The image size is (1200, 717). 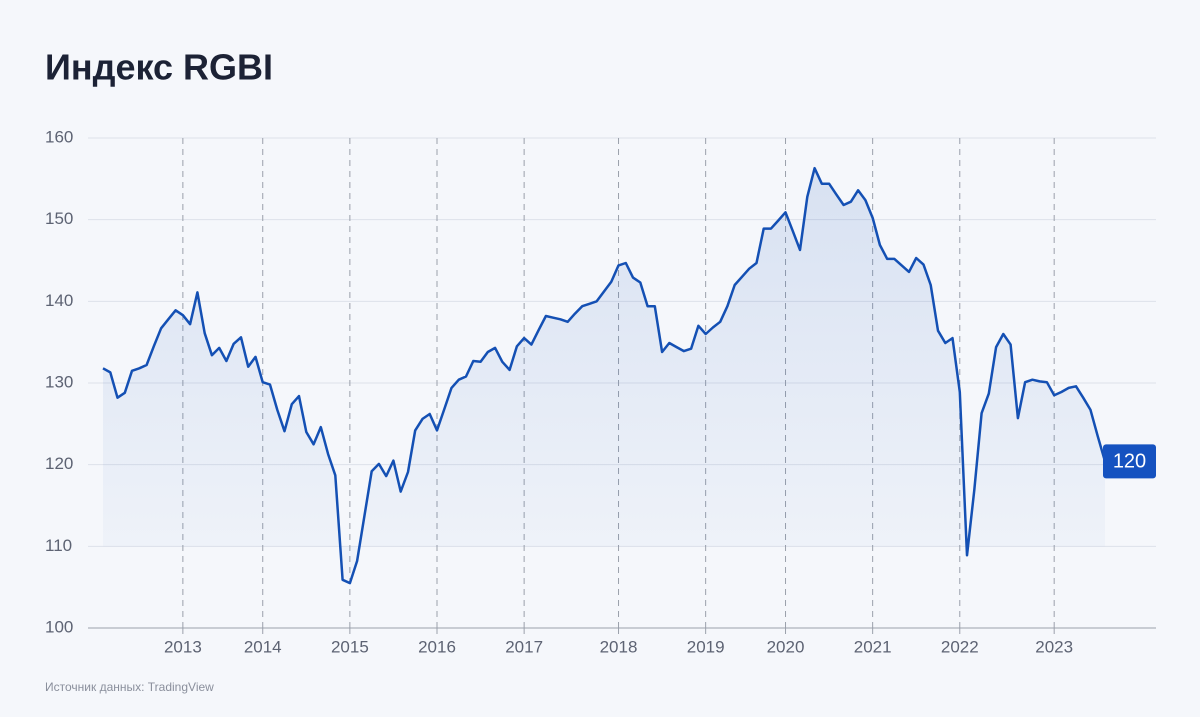 I want to click on value-label-box, so click(x=1129, y=461).